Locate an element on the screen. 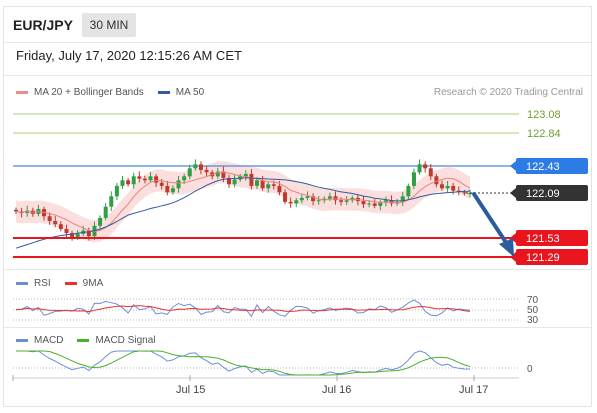  macd-legend: MACD MACD Signal is located at coordinates (85, 340).